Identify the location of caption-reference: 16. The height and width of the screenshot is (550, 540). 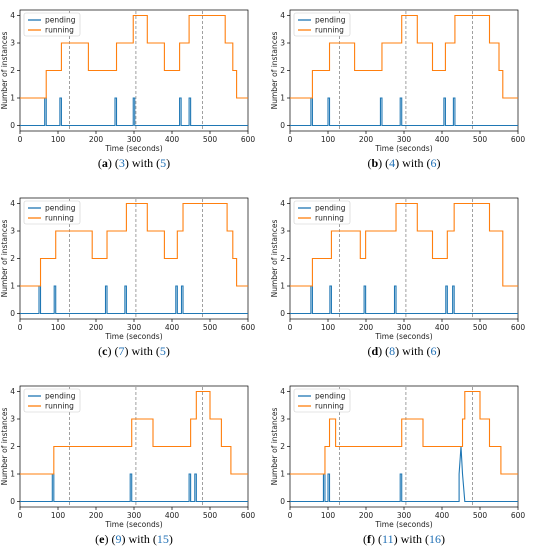
(435, 539).